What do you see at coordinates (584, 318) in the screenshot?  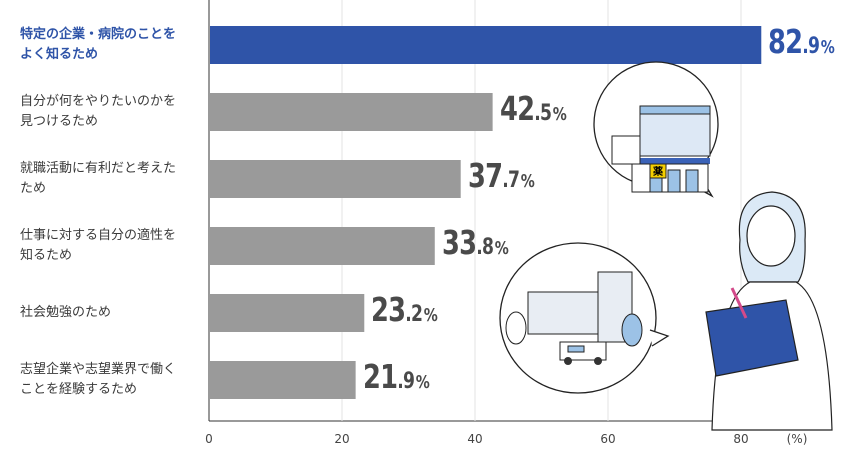 I see `hospital-ambulance-icon` at bounding box center [584, 318].